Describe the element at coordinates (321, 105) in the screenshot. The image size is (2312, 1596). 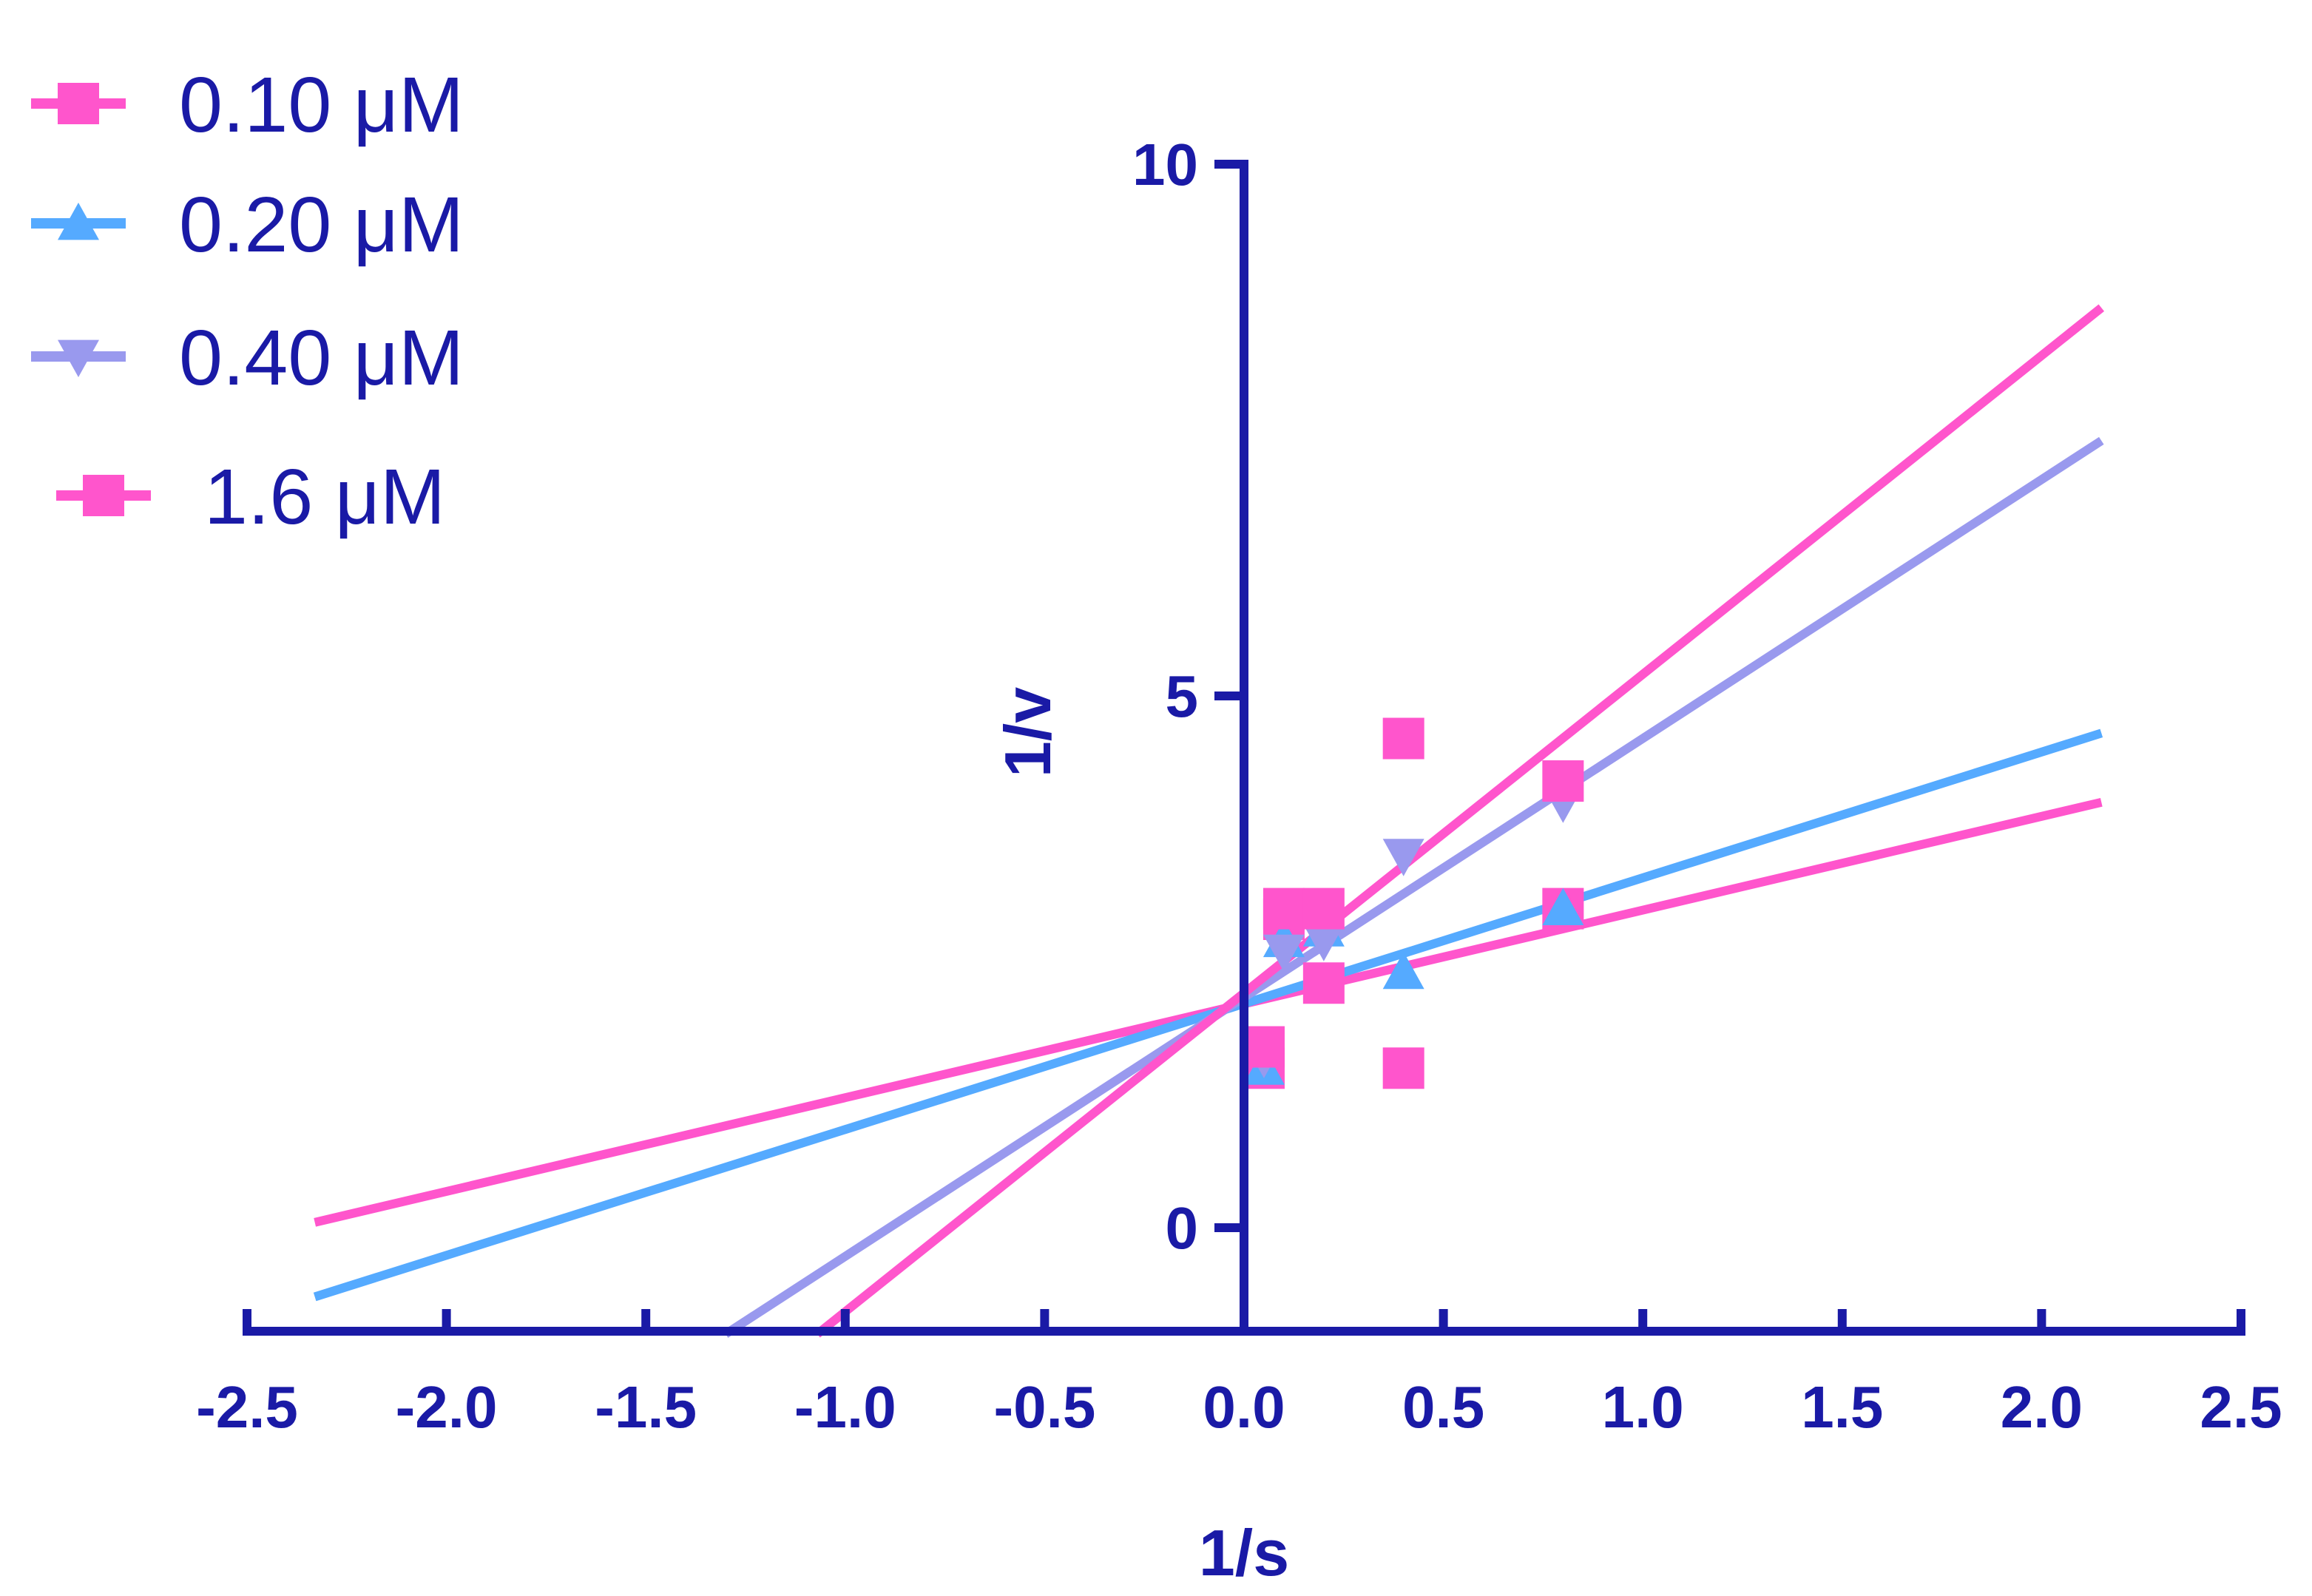
I see `legend-label: 0.10 μM` at that location.